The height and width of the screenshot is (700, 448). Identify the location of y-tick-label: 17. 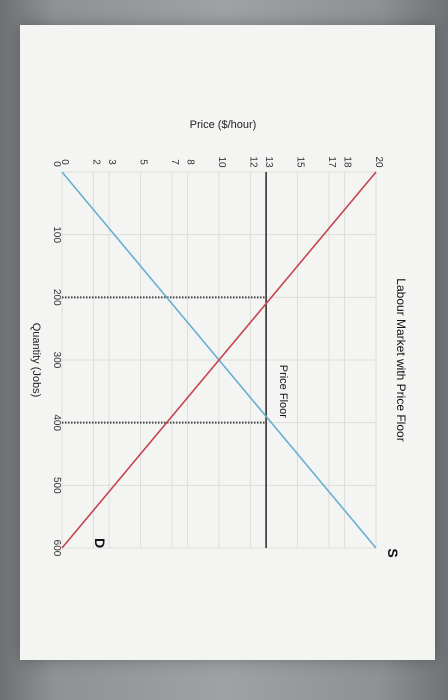
(331, 162).